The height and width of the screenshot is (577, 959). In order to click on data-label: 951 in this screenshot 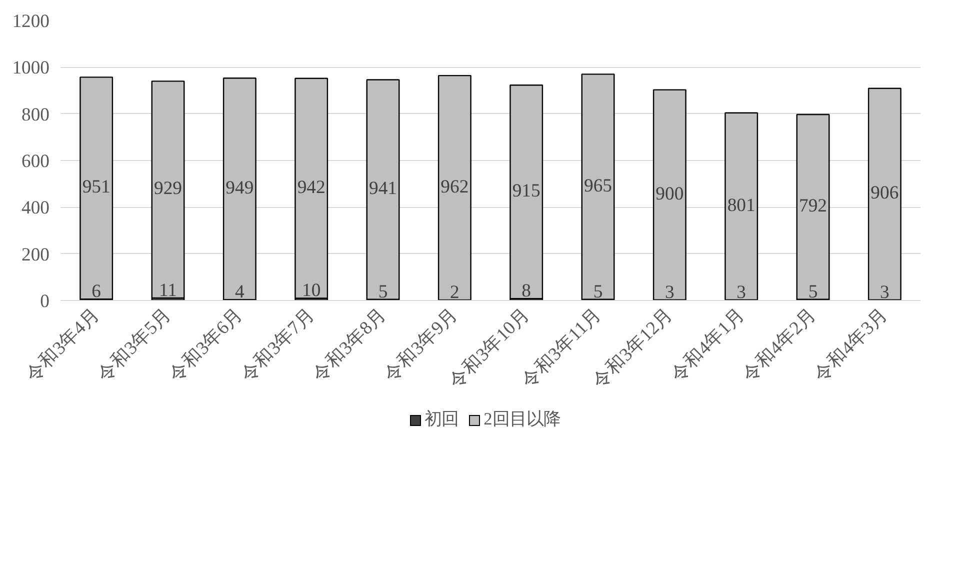, I will do `click(96, 187)`.